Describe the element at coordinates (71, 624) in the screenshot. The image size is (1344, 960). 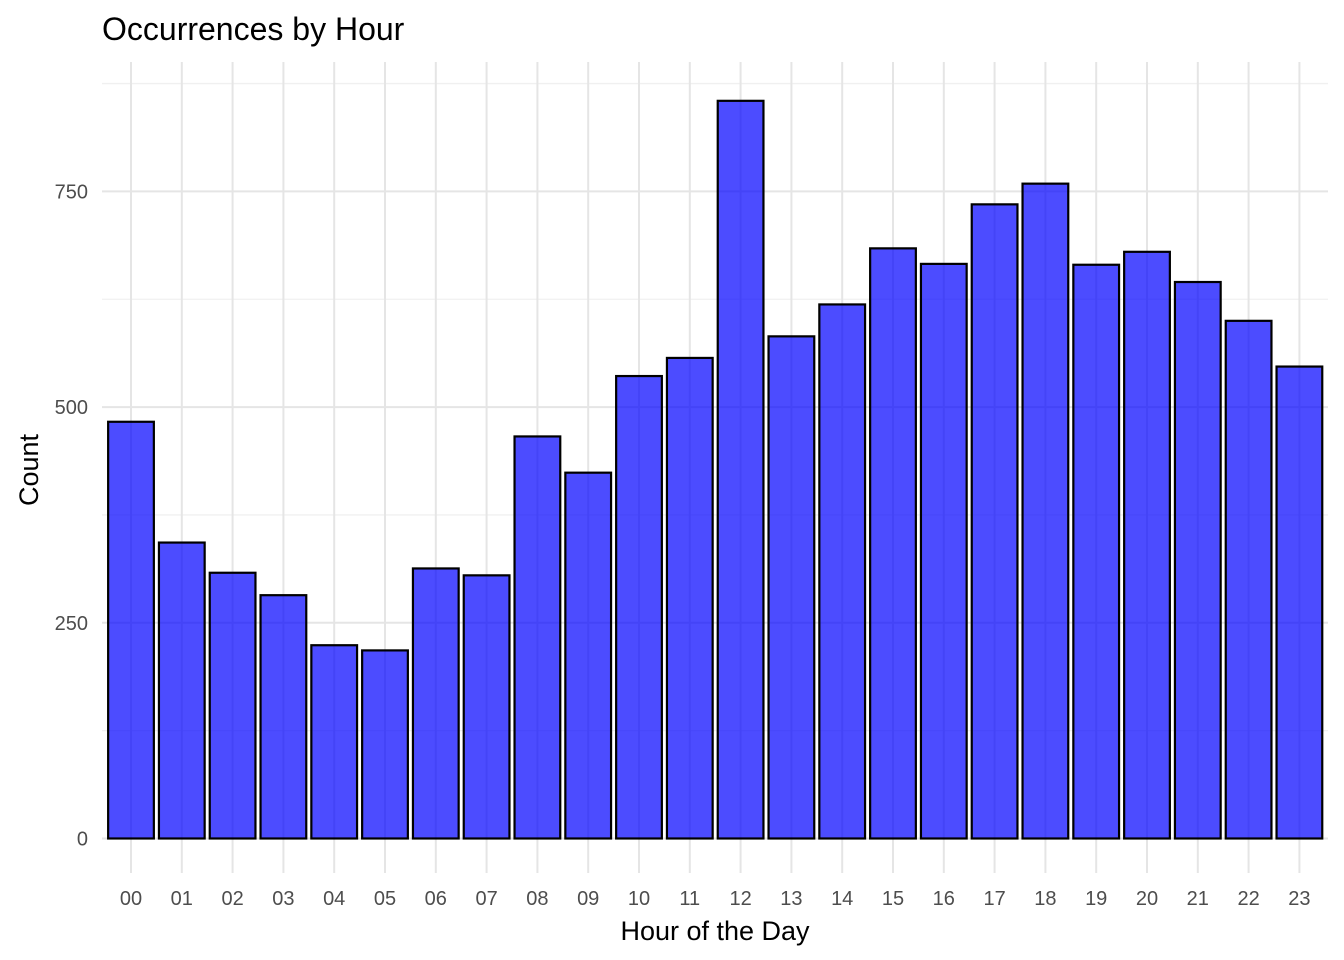
I see `y-tick-label: 250` at that location.